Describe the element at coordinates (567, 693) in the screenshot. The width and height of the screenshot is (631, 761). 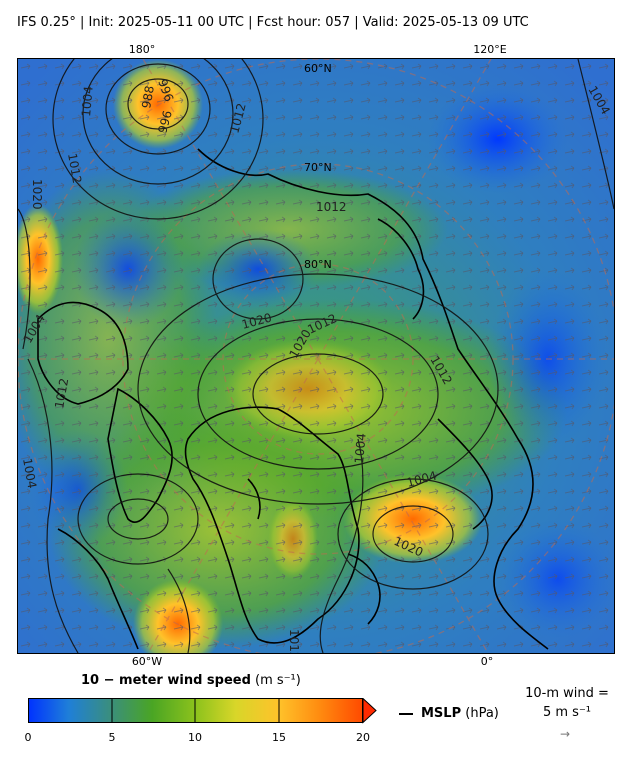
I see `wind-key-line1: 10-m wind =` at that location.